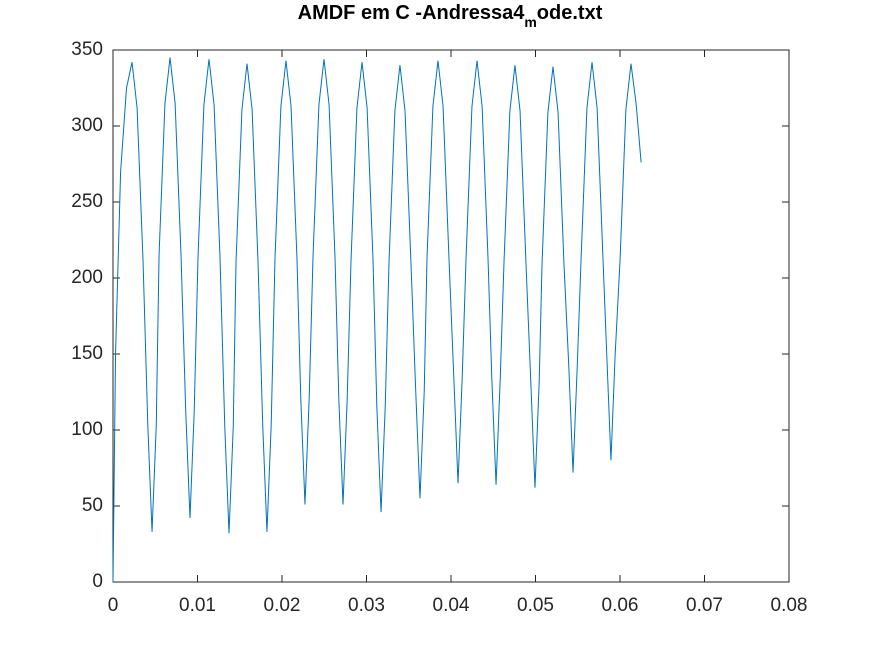  I want to click on y-tick-label: 100, so click(87, 429).